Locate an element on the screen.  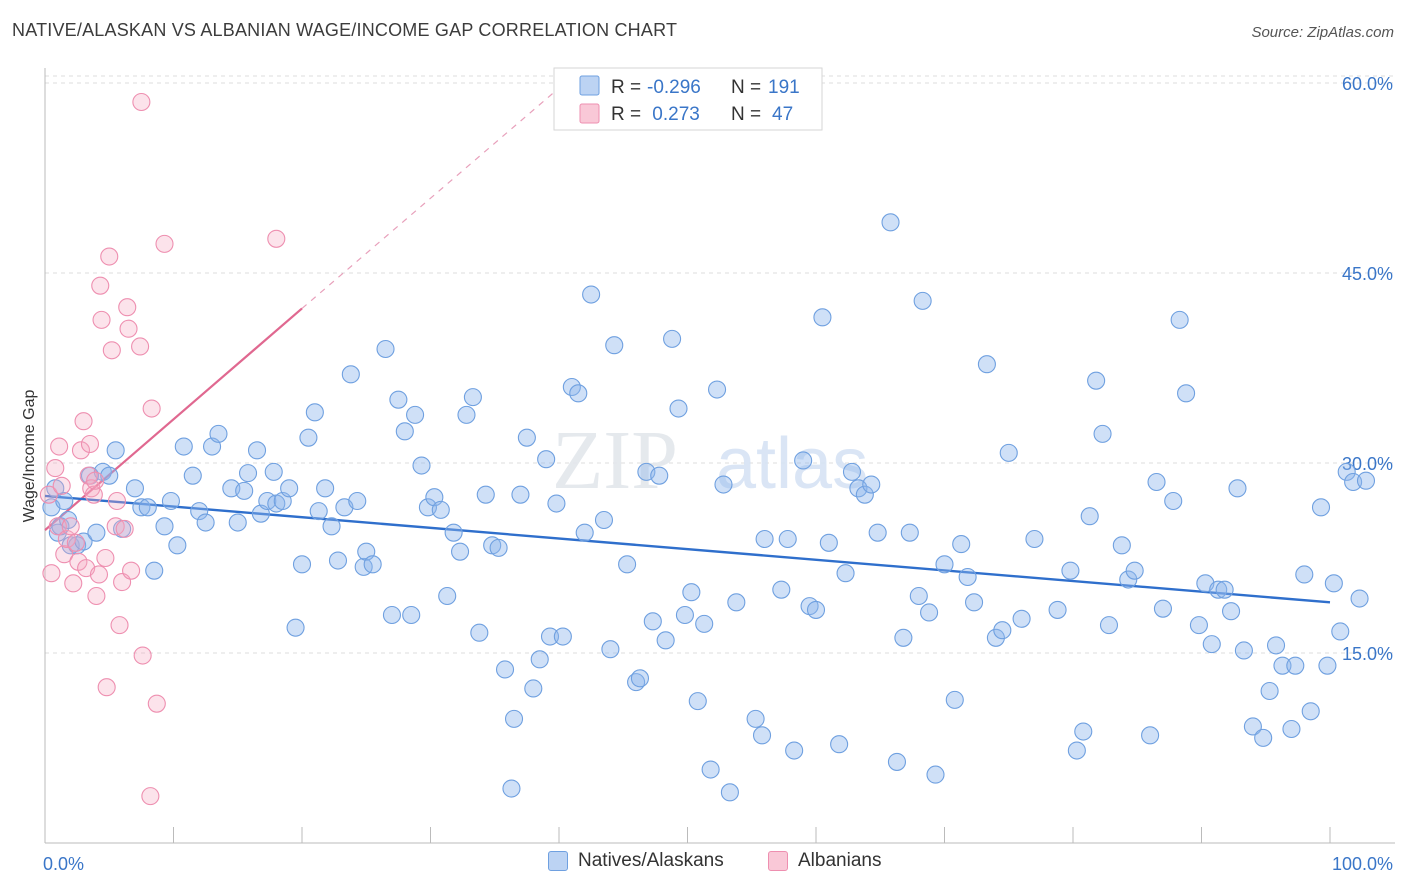
legend-item-natives: Natives/Alaskans is located at coordinates (636, 861).